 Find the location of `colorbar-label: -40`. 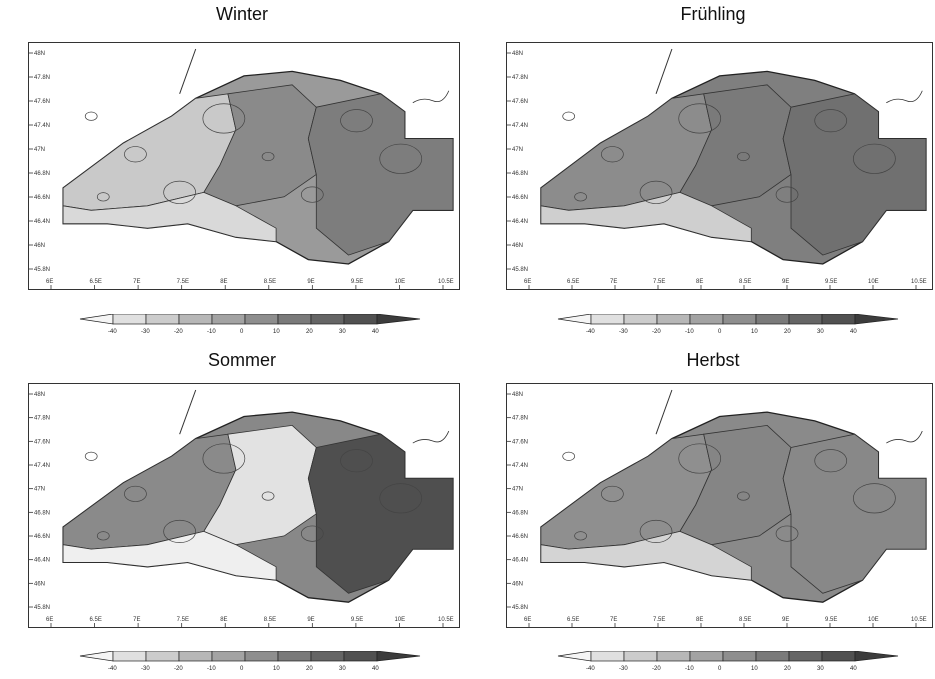

colorbar-label: -40 is located at coordinates (112, 332).